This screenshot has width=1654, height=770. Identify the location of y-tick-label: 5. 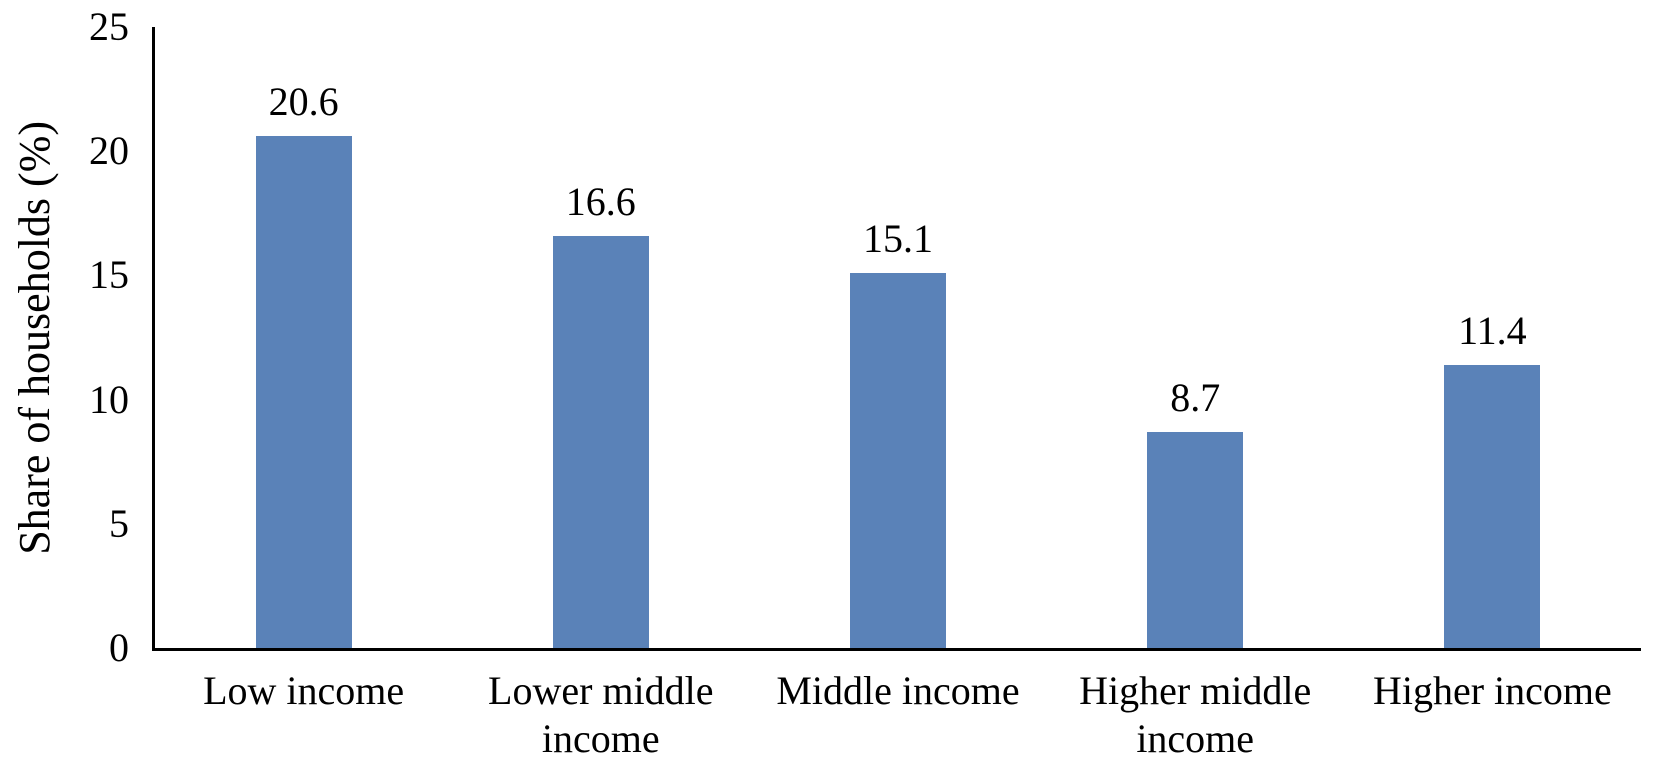
(119, 523).